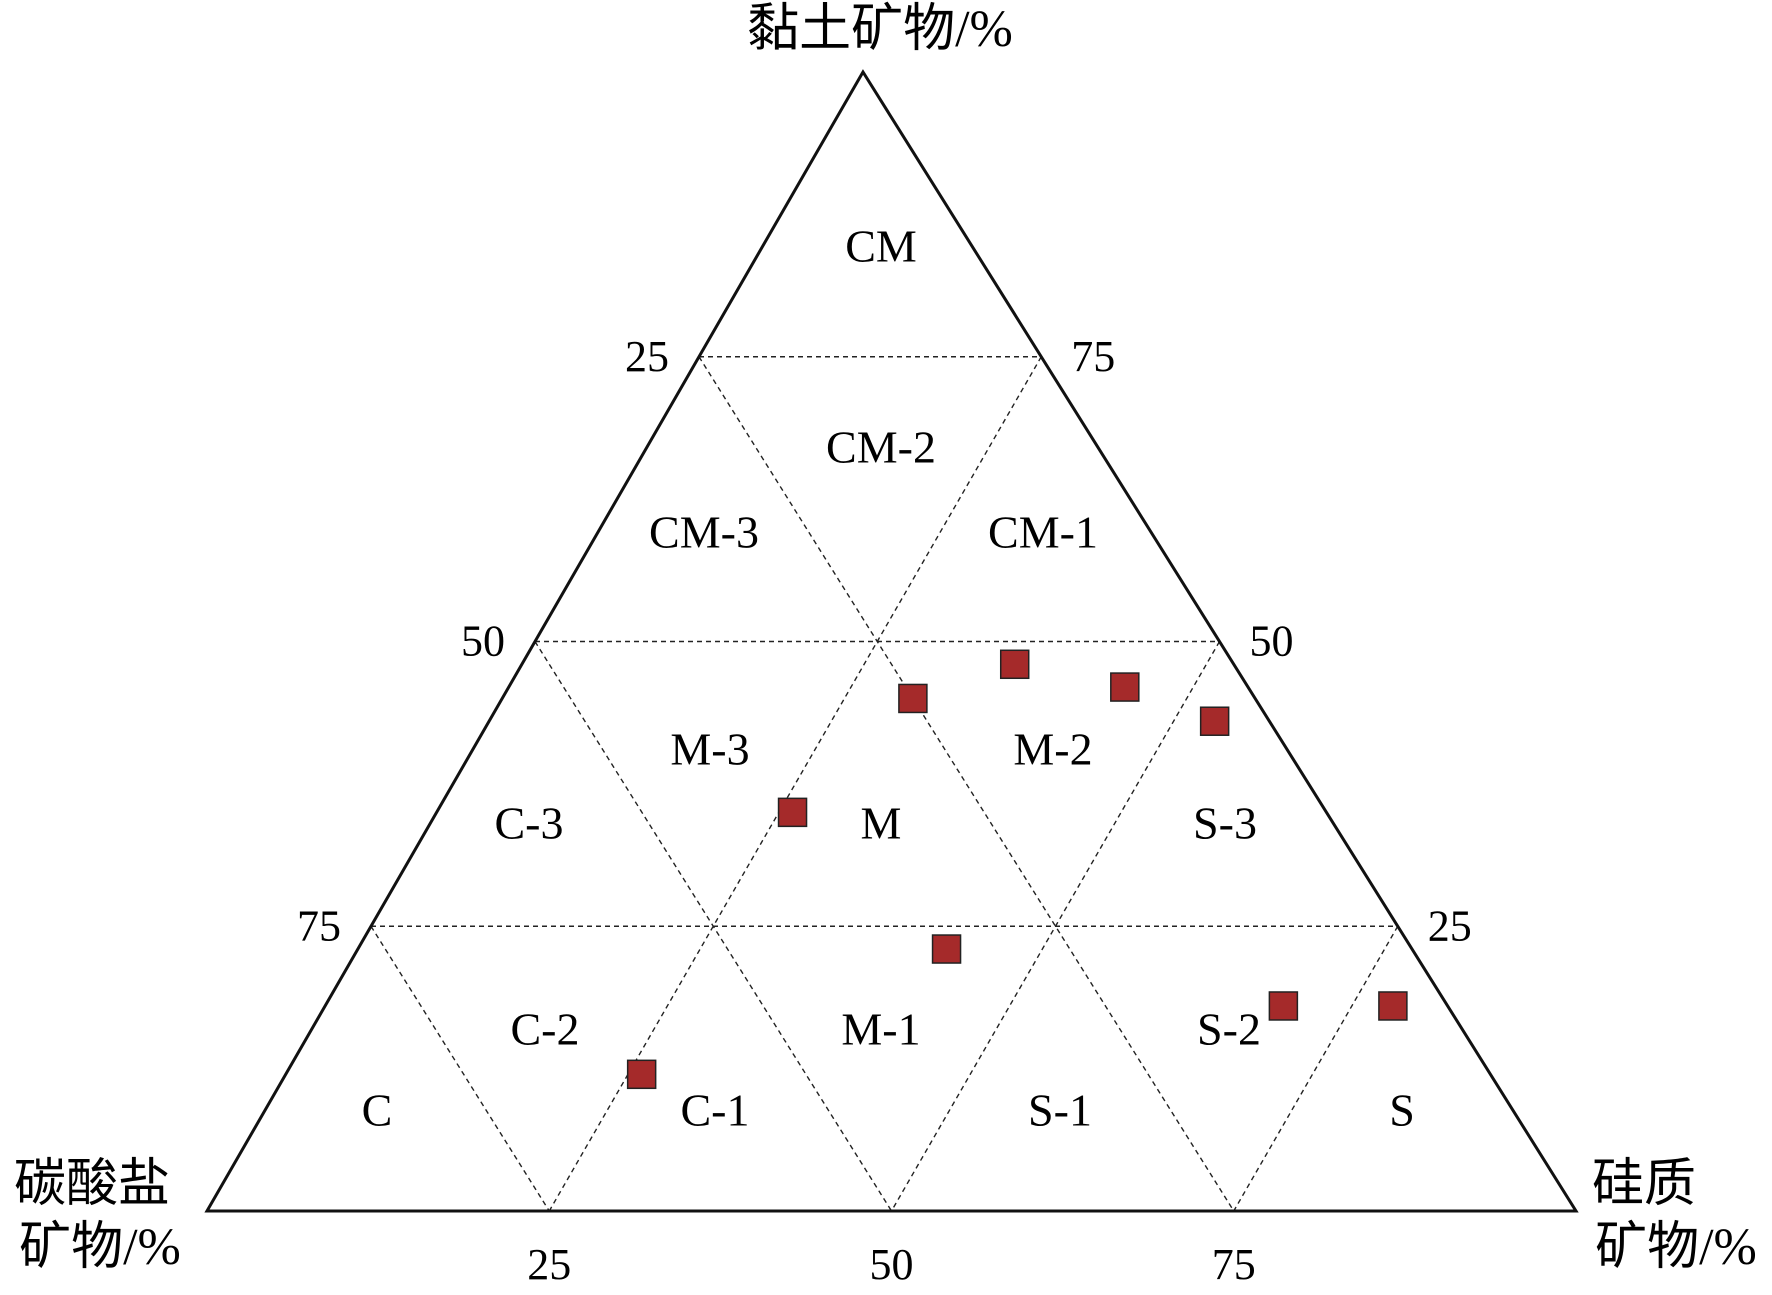 This screenshot has height=1295, width=1772. What do you see at coordinates (715, 1110) in the screenshot?
I see `region-label: C-1` at bounding box center [715, 1110].